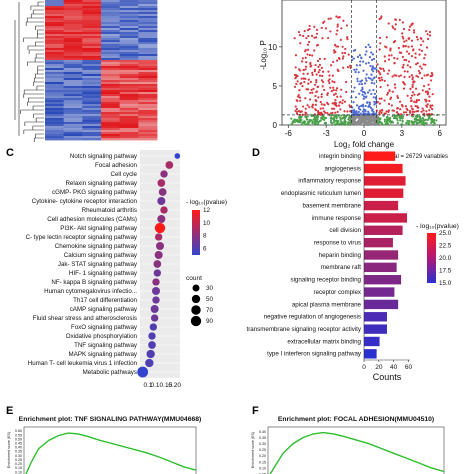  Describe the element at coordinates (104, 327) in the screenshot. I see `category-label: FoxO signaling pathway` at that location.